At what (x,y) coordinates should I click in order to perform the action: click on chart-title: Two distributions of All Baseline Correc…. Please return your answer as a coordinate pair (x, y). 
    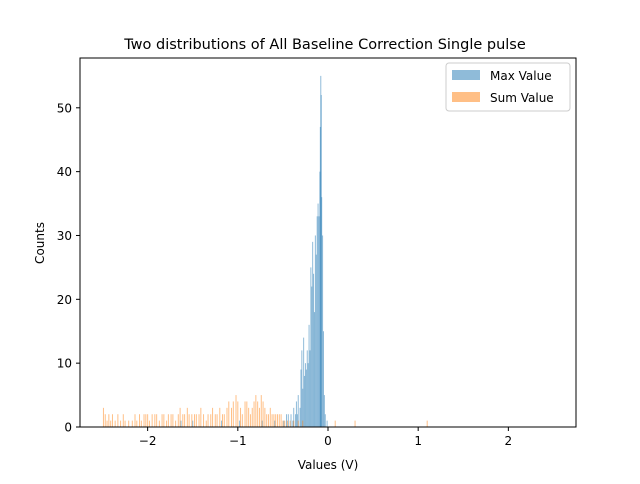
    Looking at the image, I should click on (324, 45).